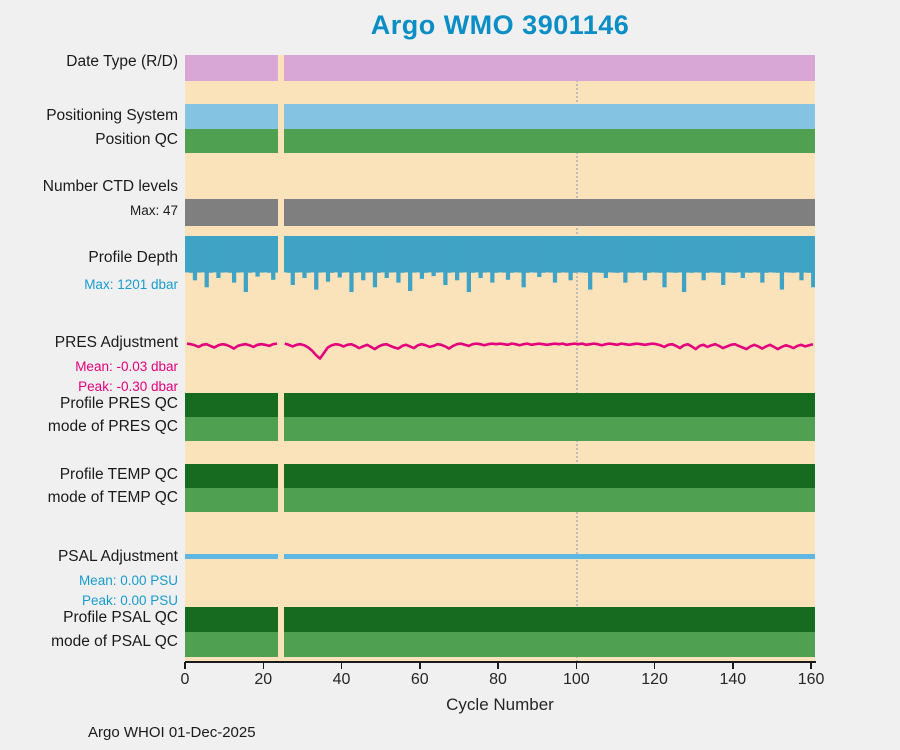  What do you see at coordinates (122, 61) in the screenshot?
I see `row-label-date-type: Date Type (R/D)` at bounding box center [122, 61].